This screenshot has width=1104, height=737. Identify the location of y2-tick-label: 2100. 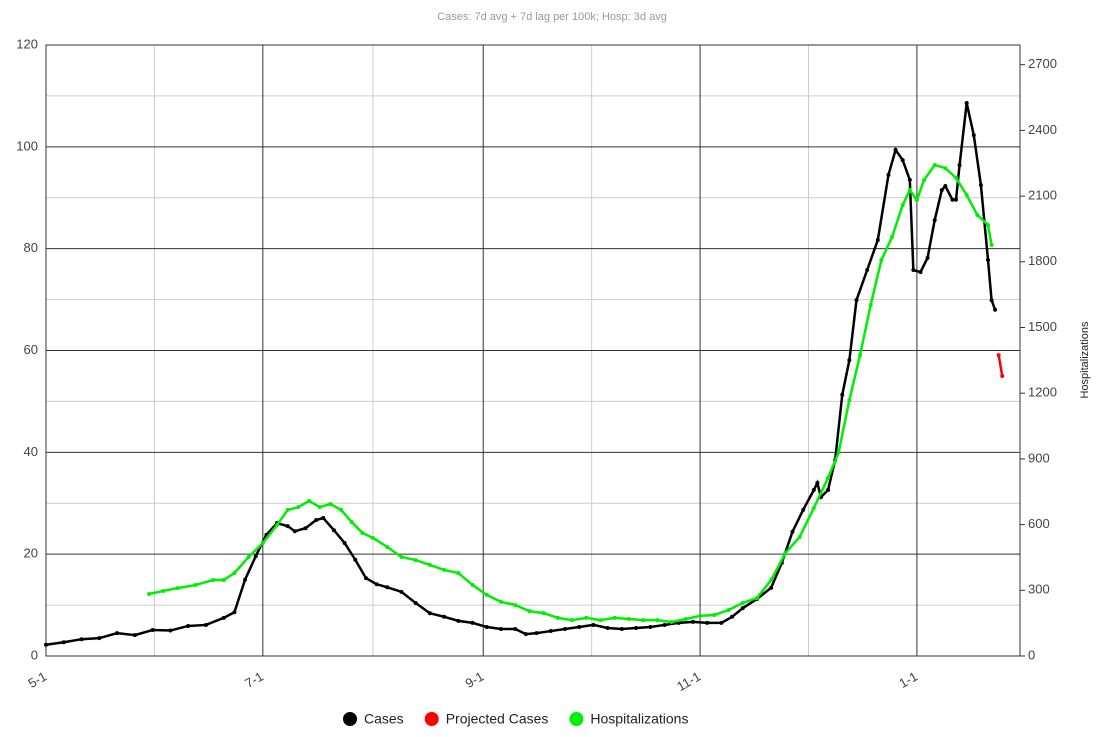
(1042, 195).